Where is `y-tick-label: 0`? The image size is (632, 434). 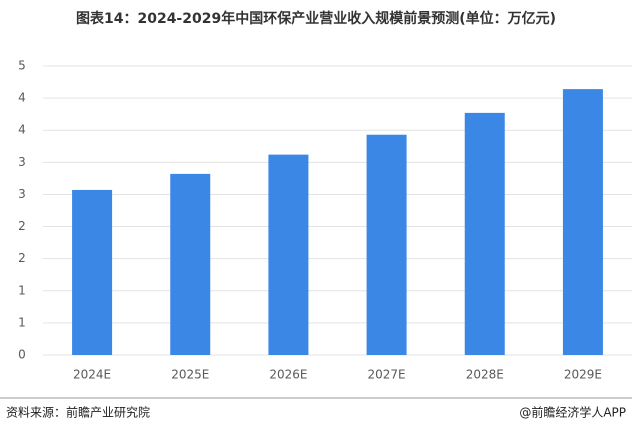 y-tick-label: 0 is located at coordinates (22, 355).